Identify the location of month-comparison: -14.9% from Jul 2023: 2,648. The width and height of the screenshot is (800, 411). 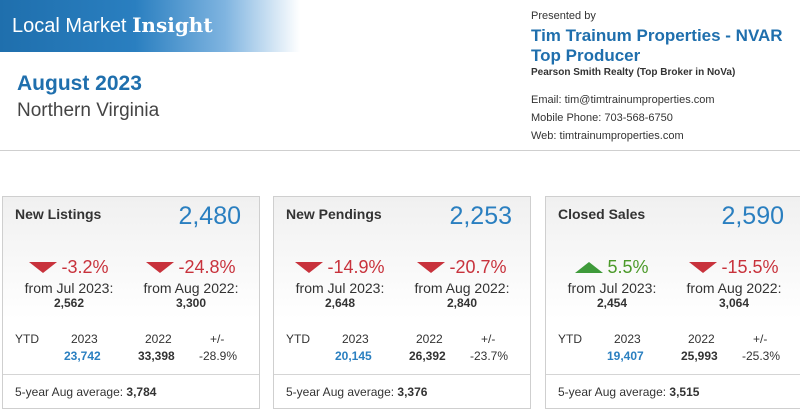
(340, 284).